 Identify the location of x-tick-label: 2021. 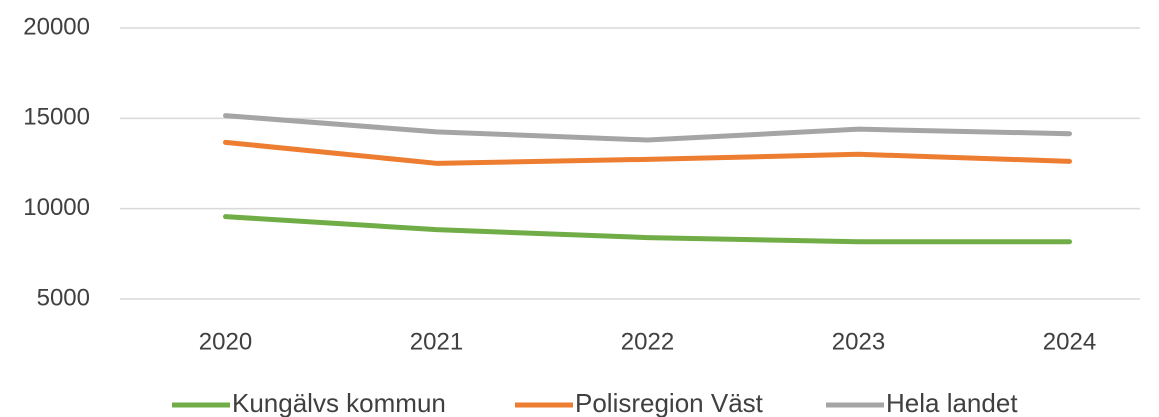
(436, 341).